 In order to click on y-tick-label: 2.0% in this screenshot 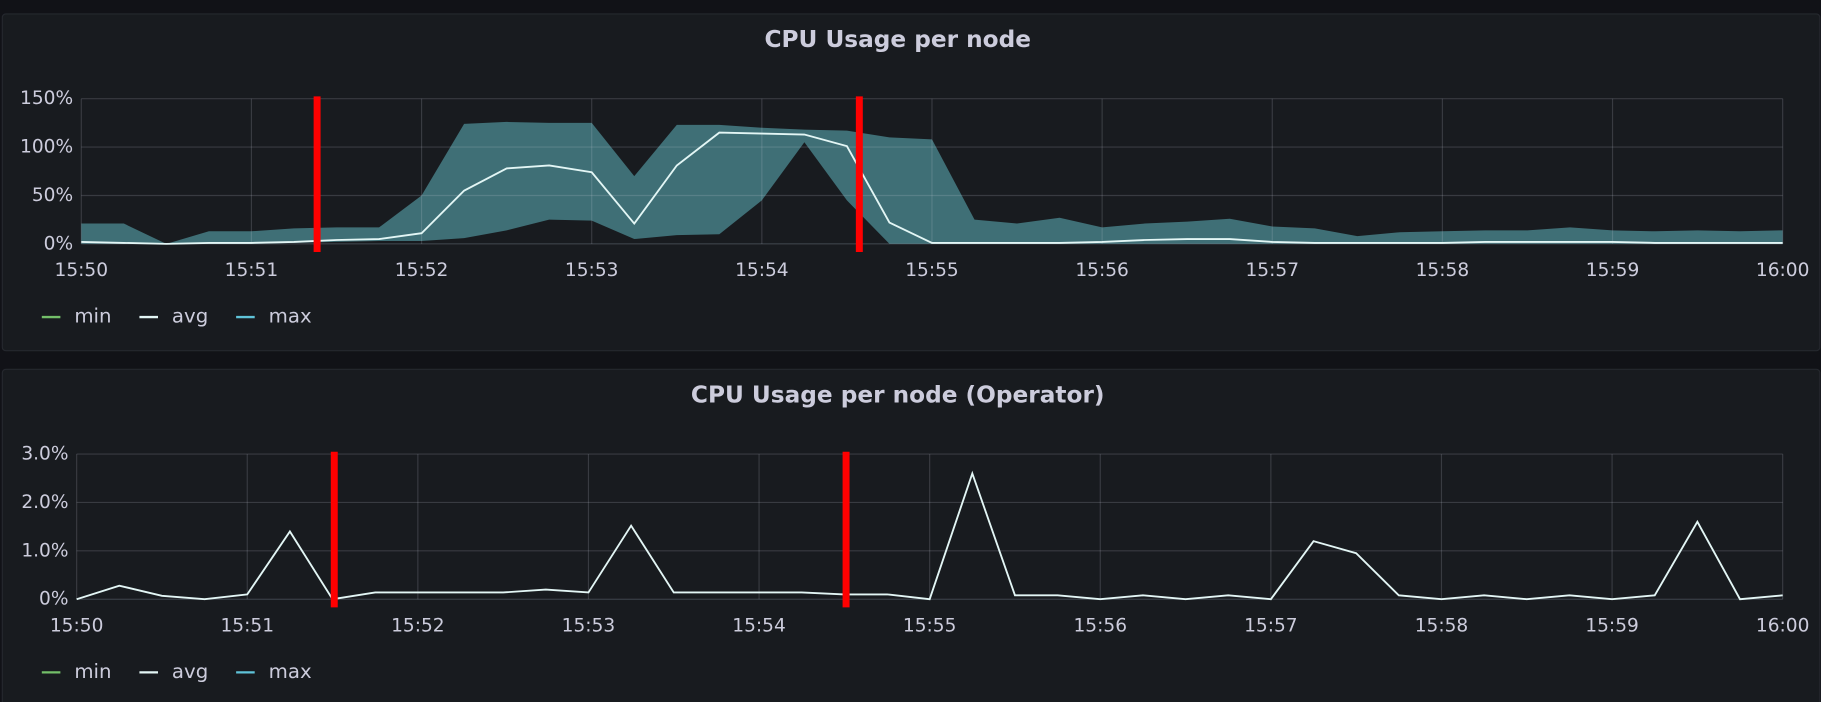, I will do `click(44, 502)`.